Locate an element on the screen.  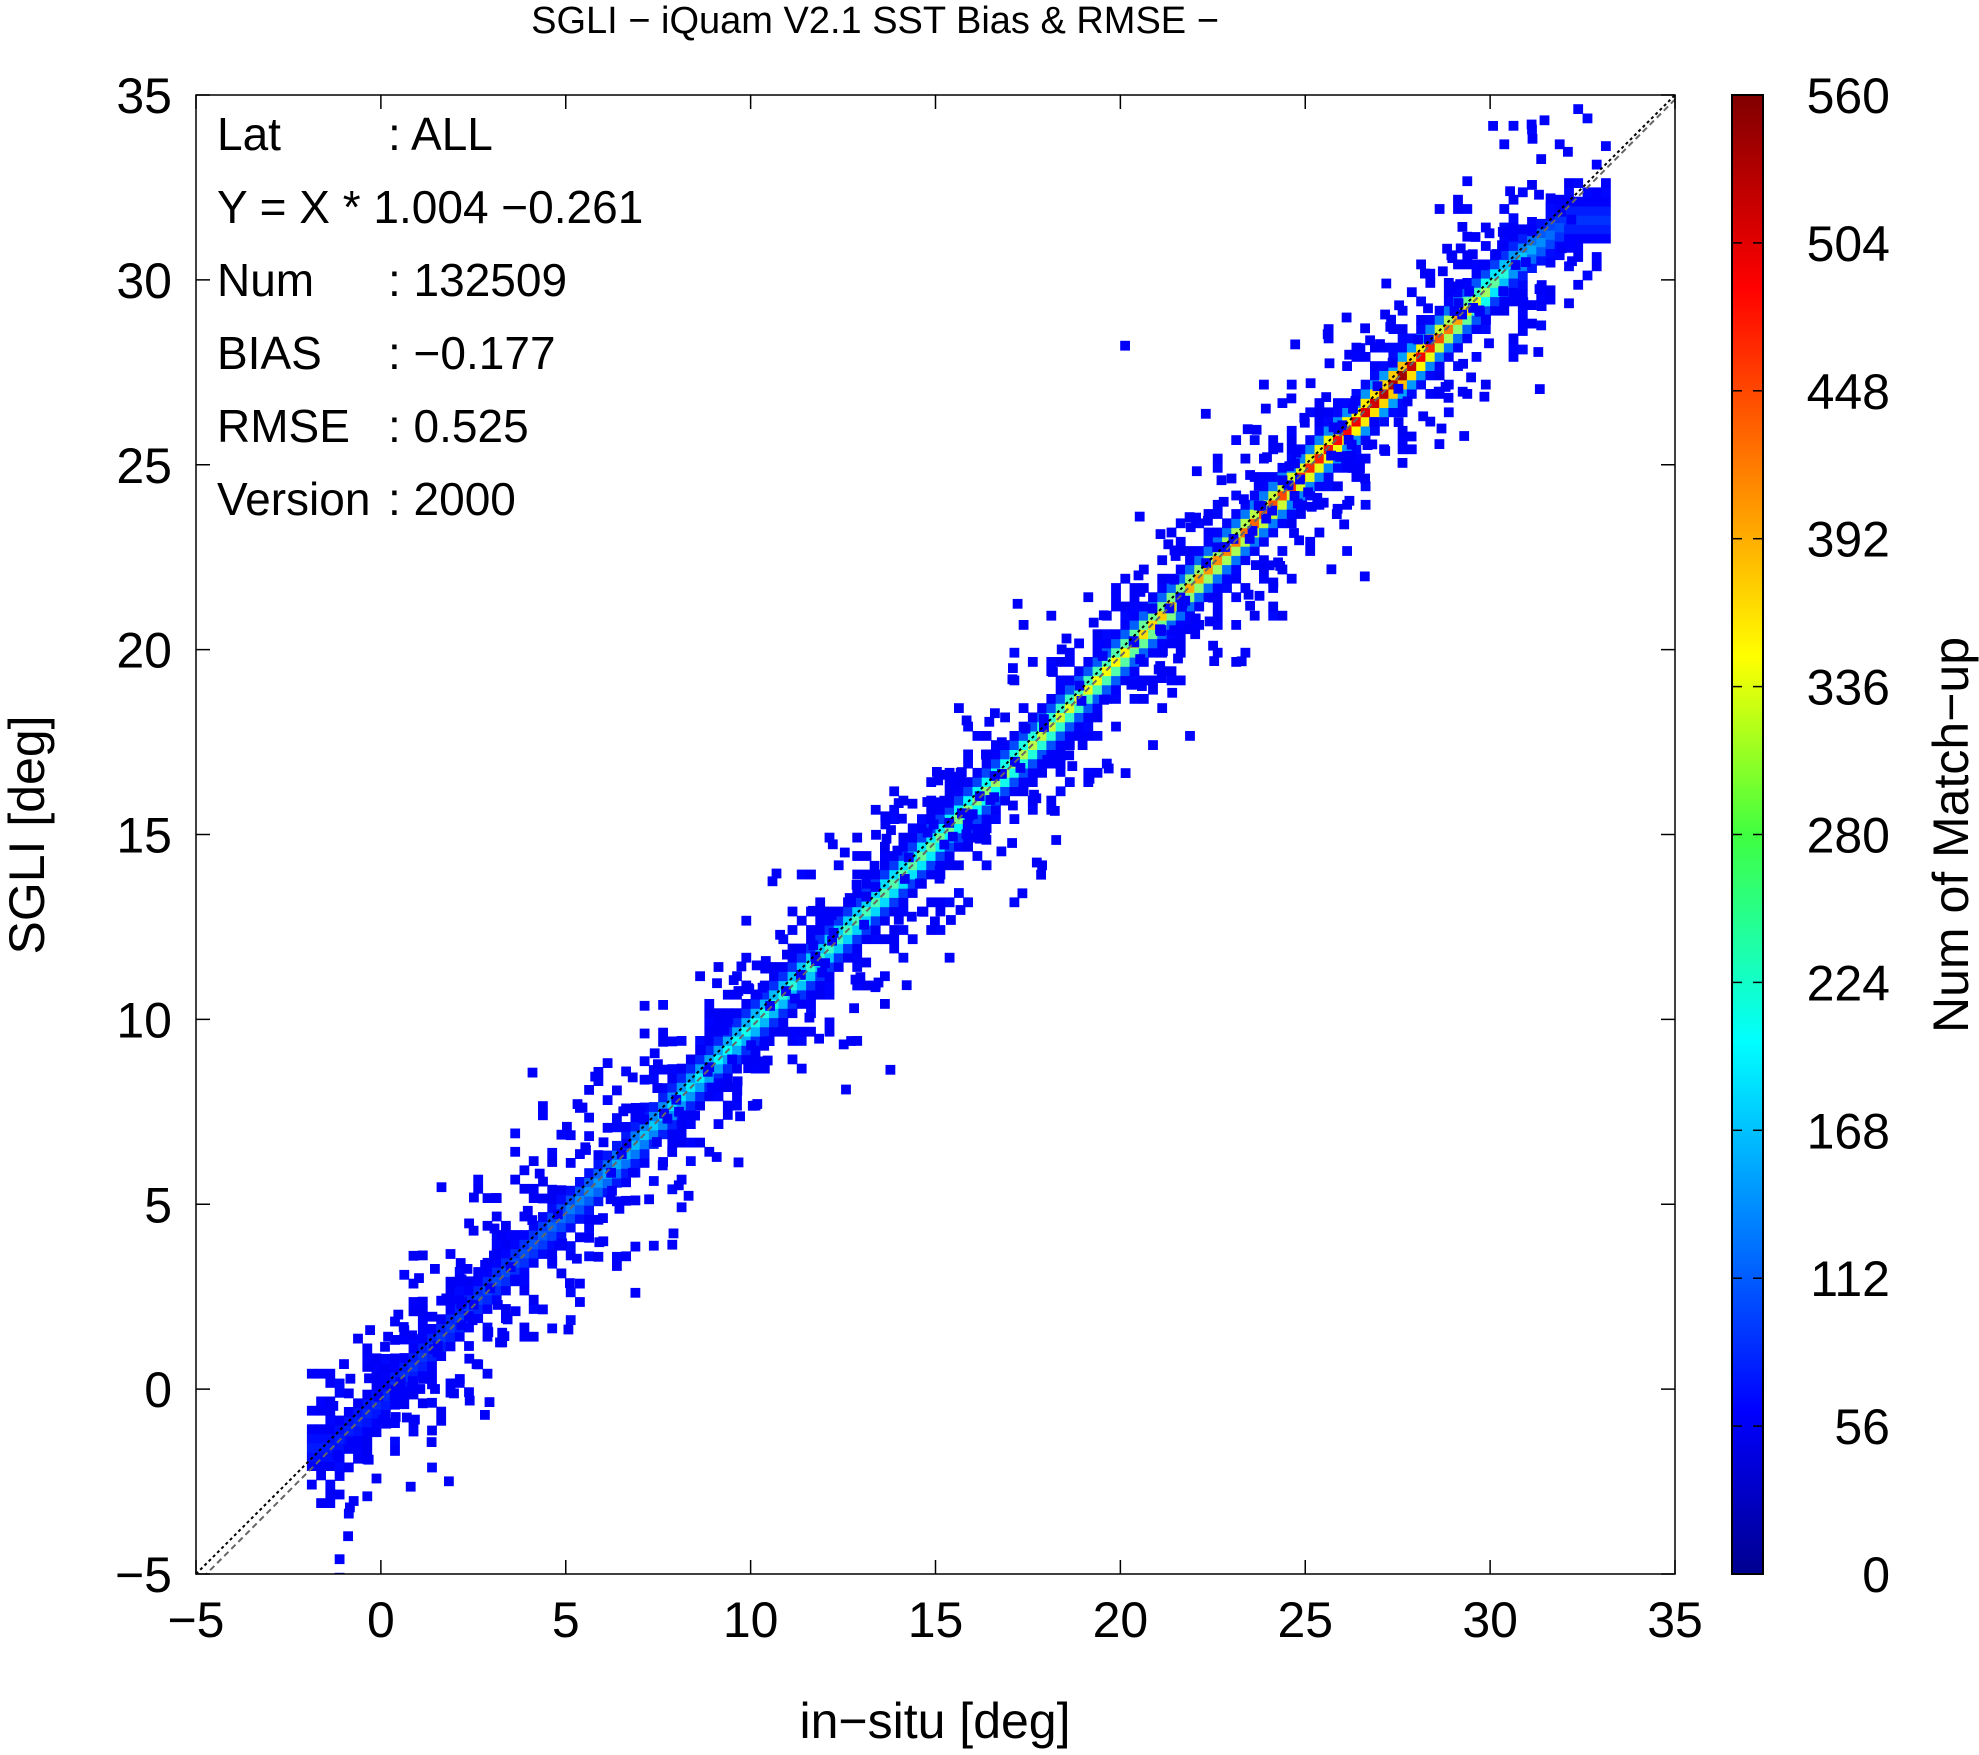
y-tick-label: 30 is located at coordinates (144, 281).